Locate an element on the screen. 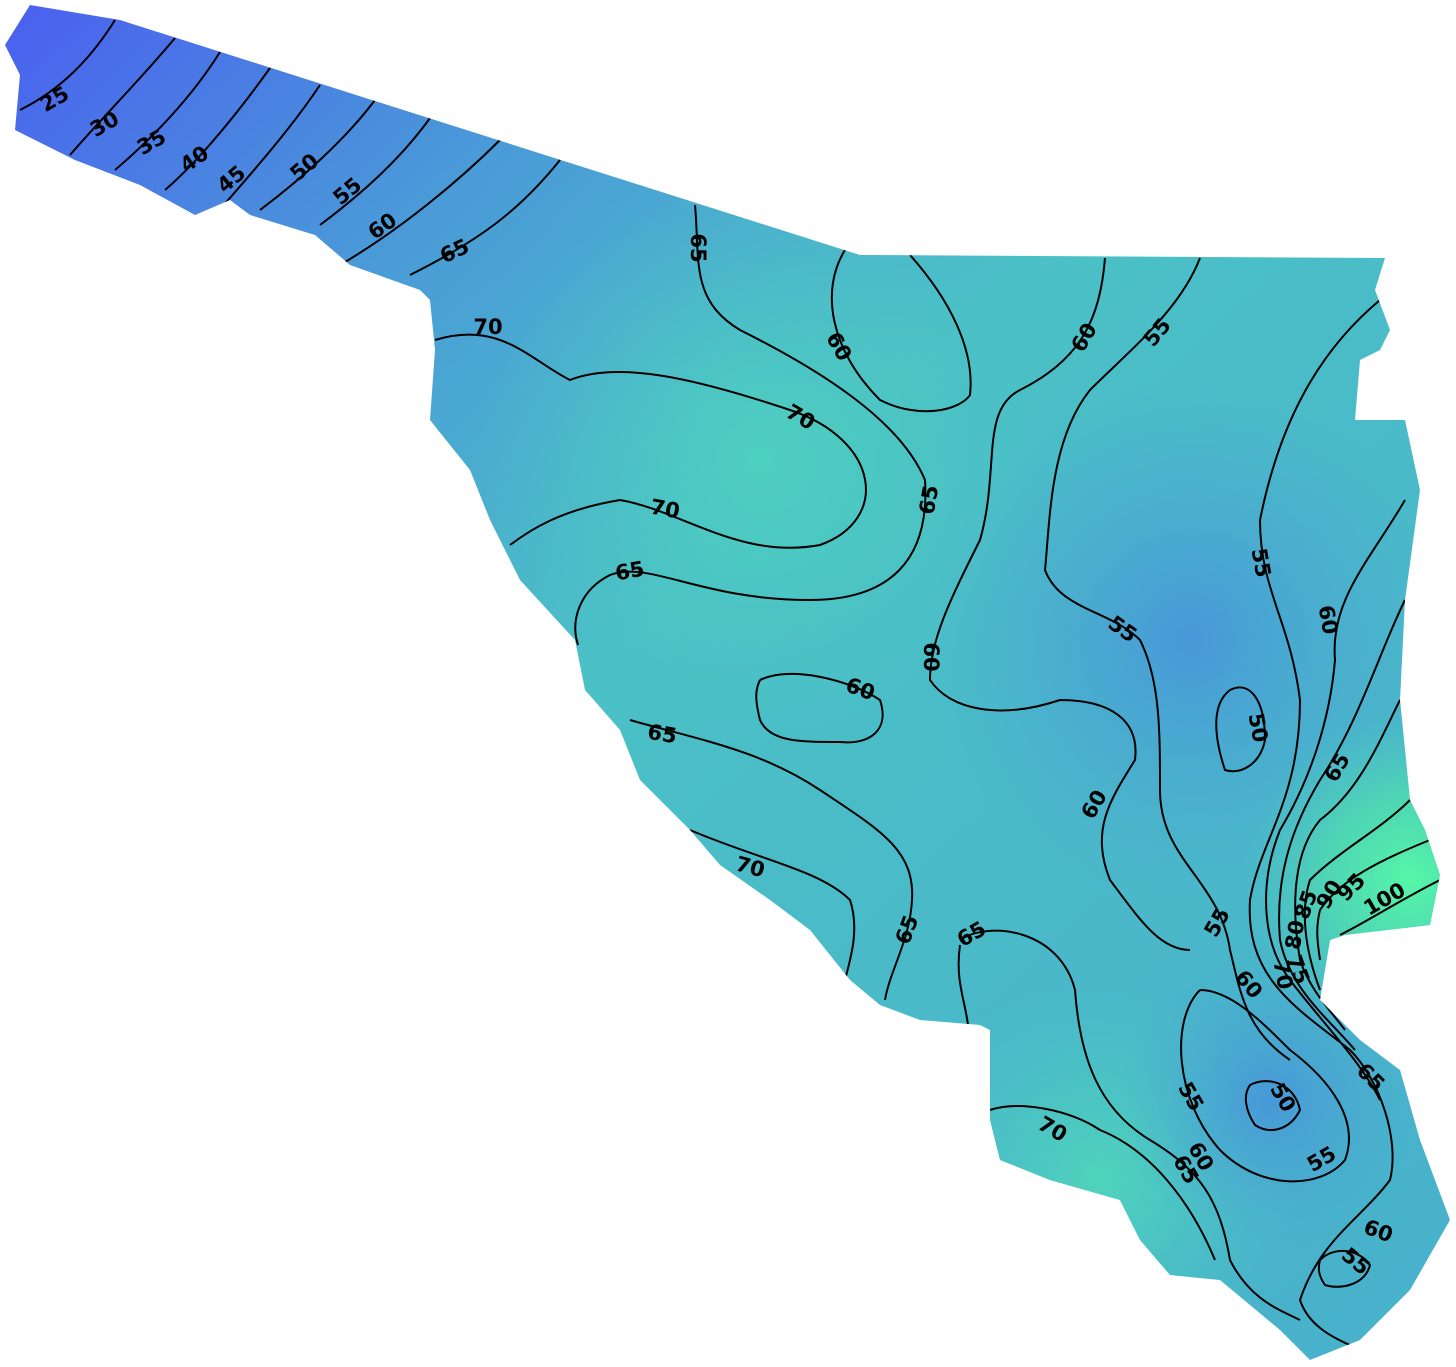 The image size is (1456, 1367). contour-label: 50 is located at coordinates (1258, 727).